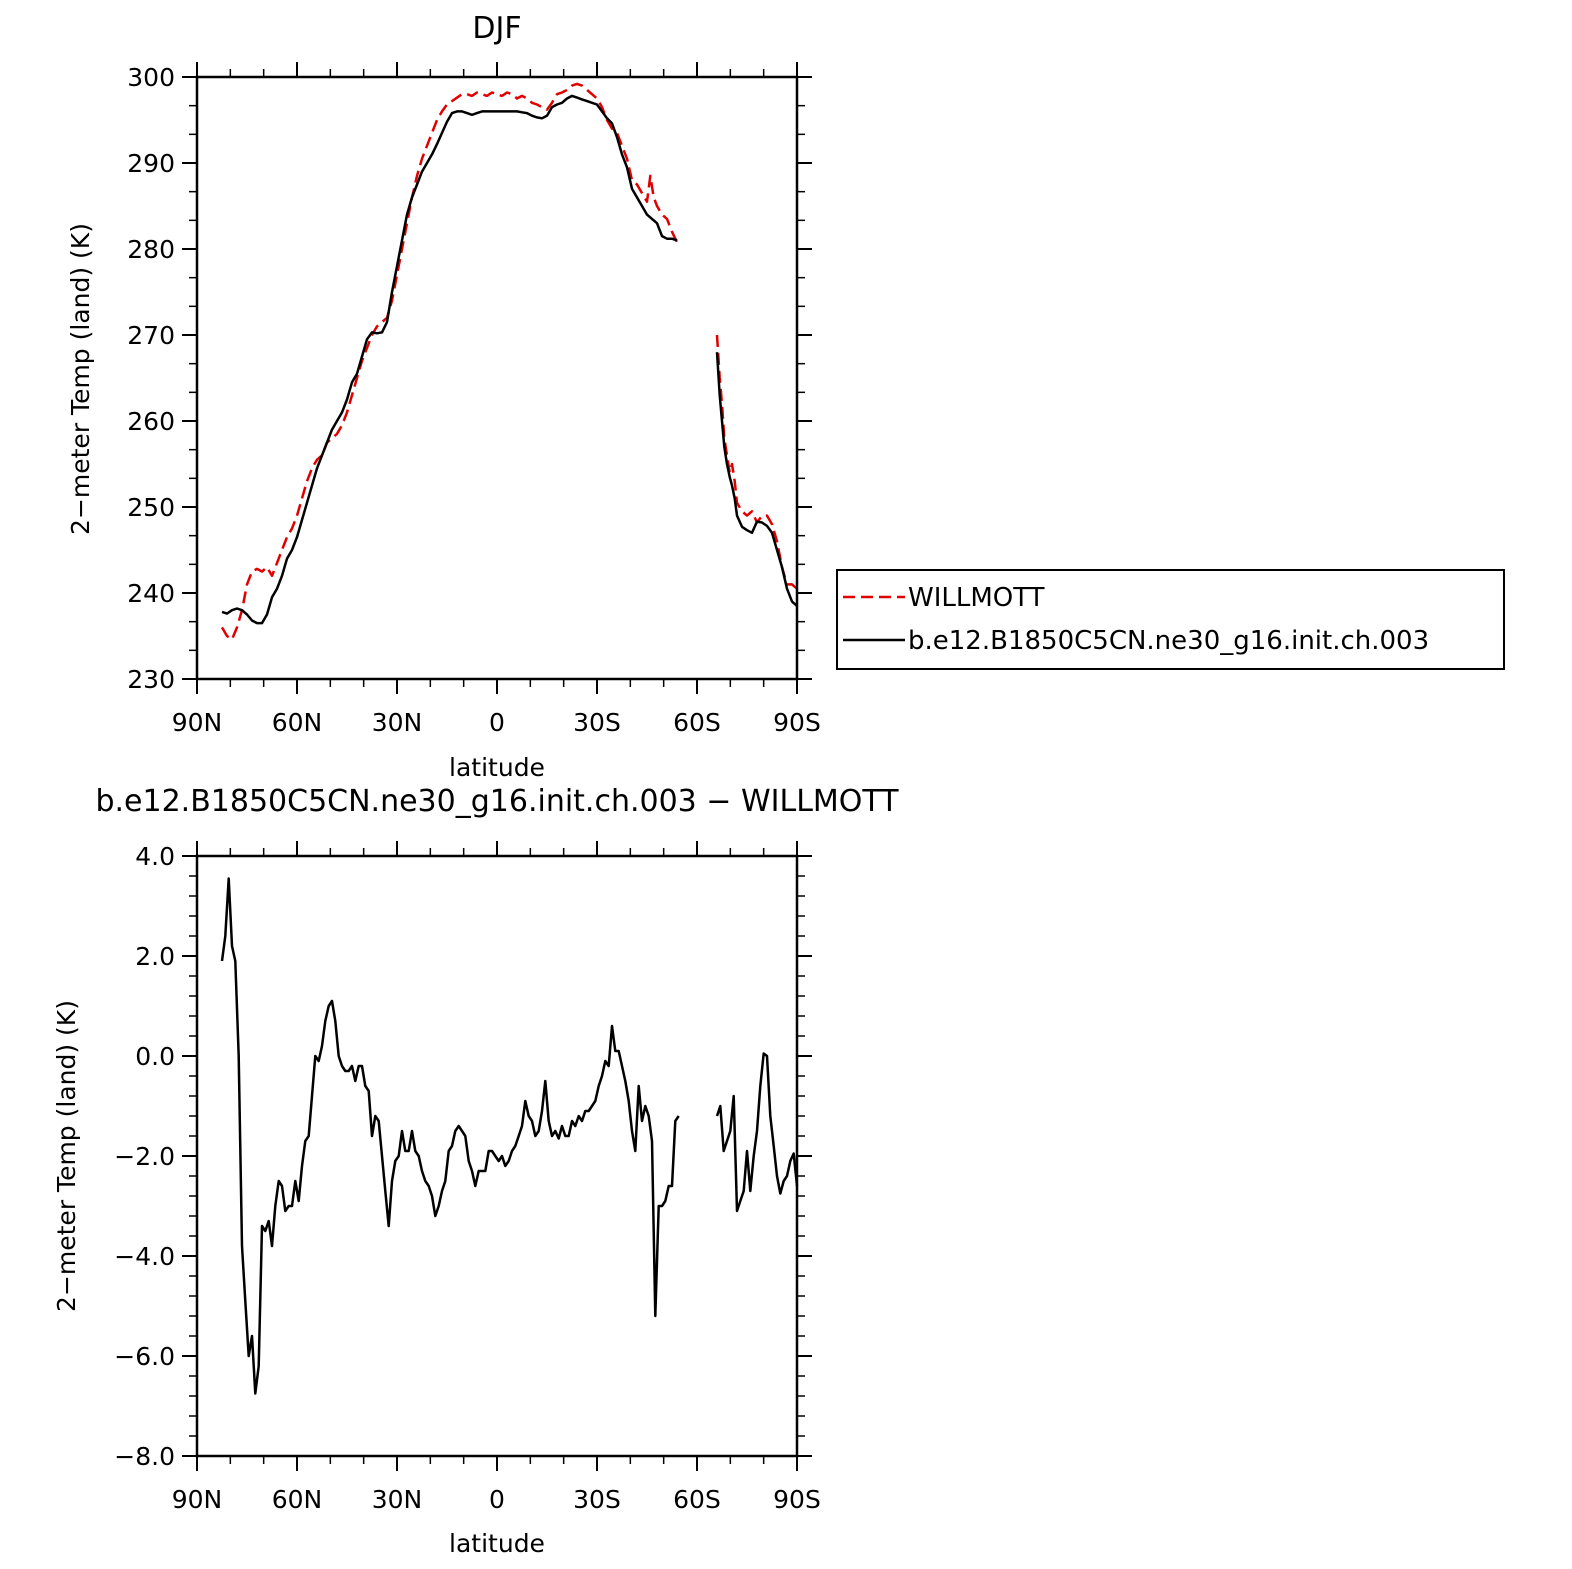  Describe the element at coordinates (144, 1256) in the screenshot. I see `y-tick-label: −4.0` at that location.